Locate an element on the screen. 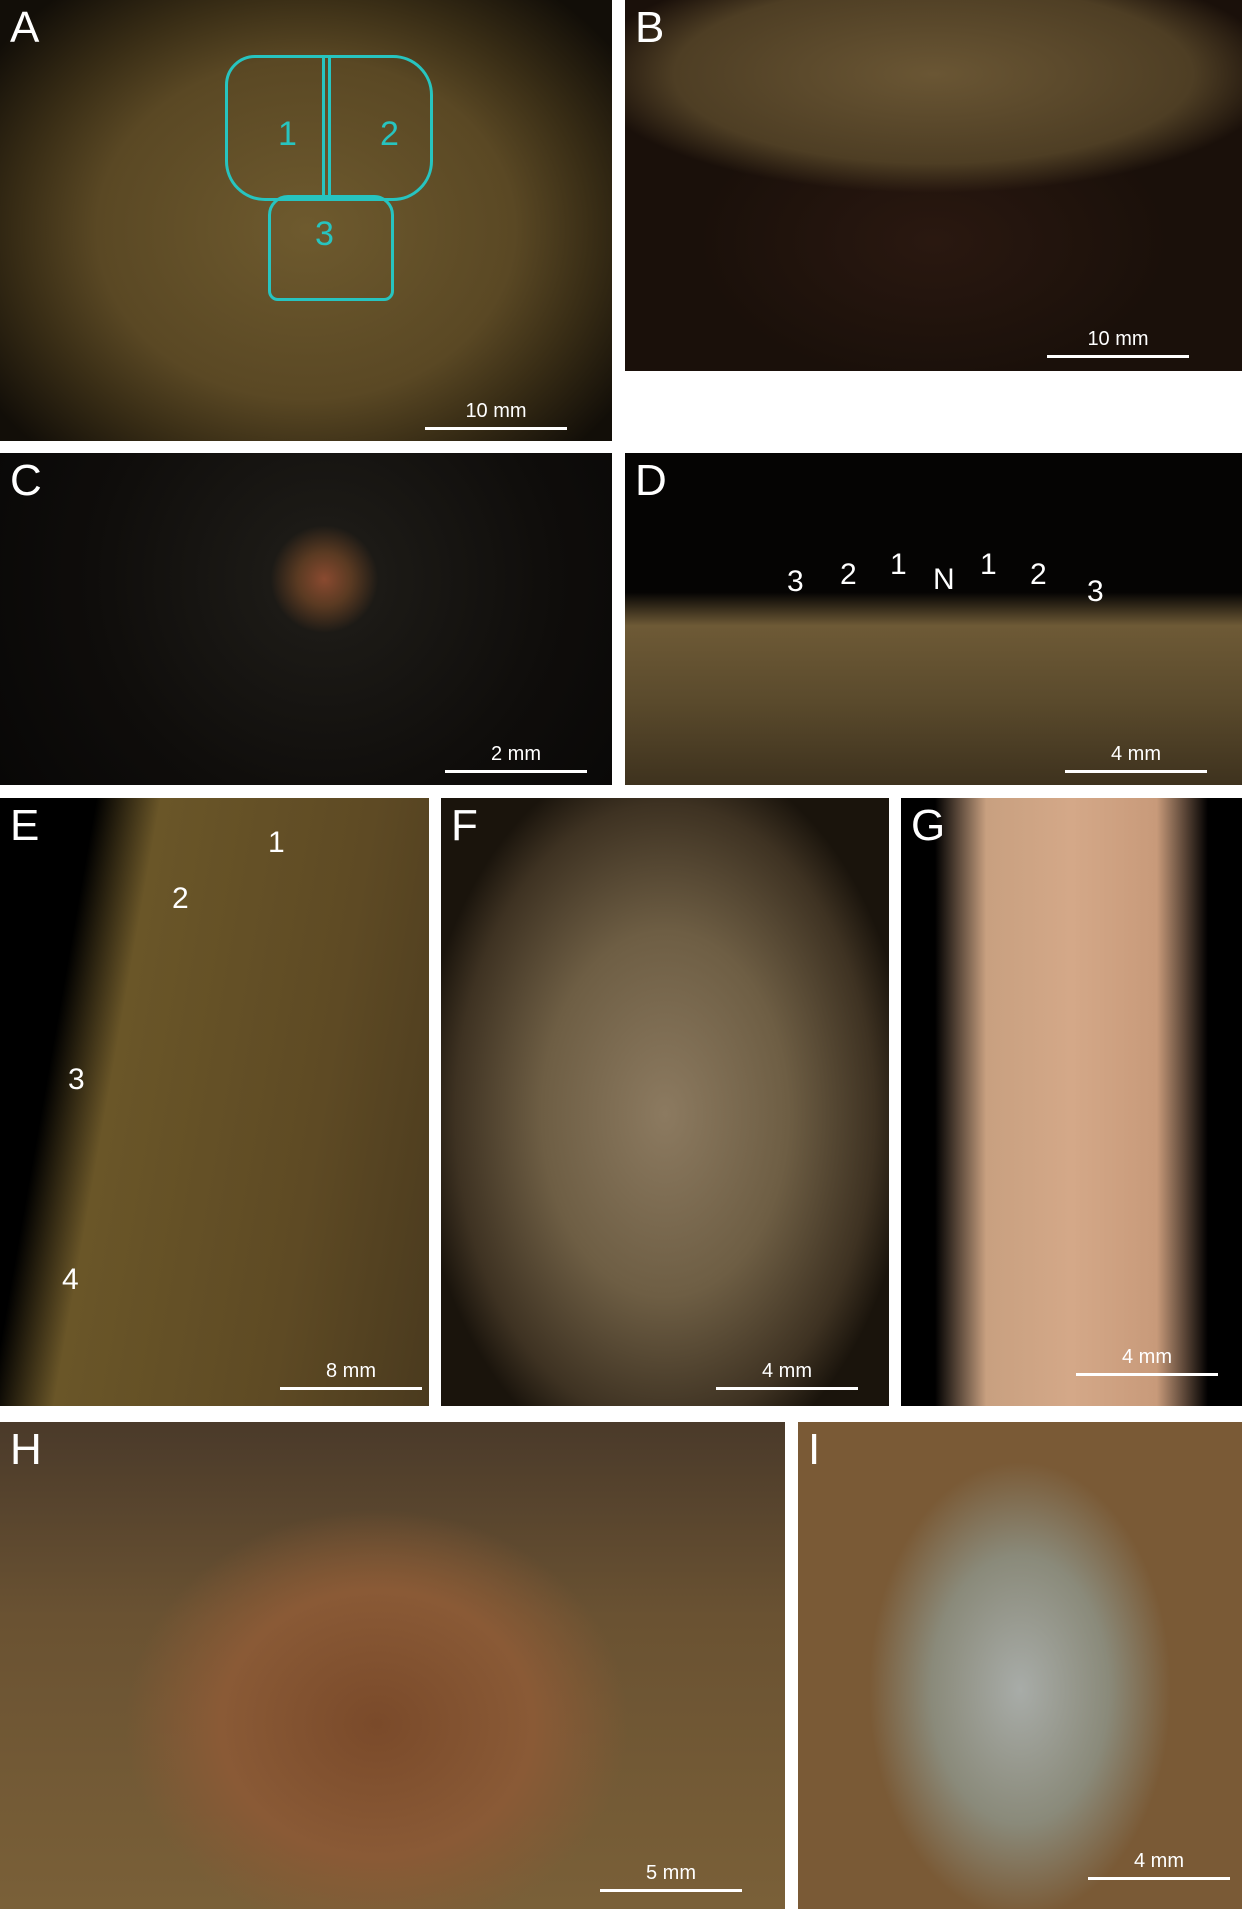 This screenshot has width=1242, height=1909. scale-bar-label: 8 mm is located at coordinates (351, 1371).